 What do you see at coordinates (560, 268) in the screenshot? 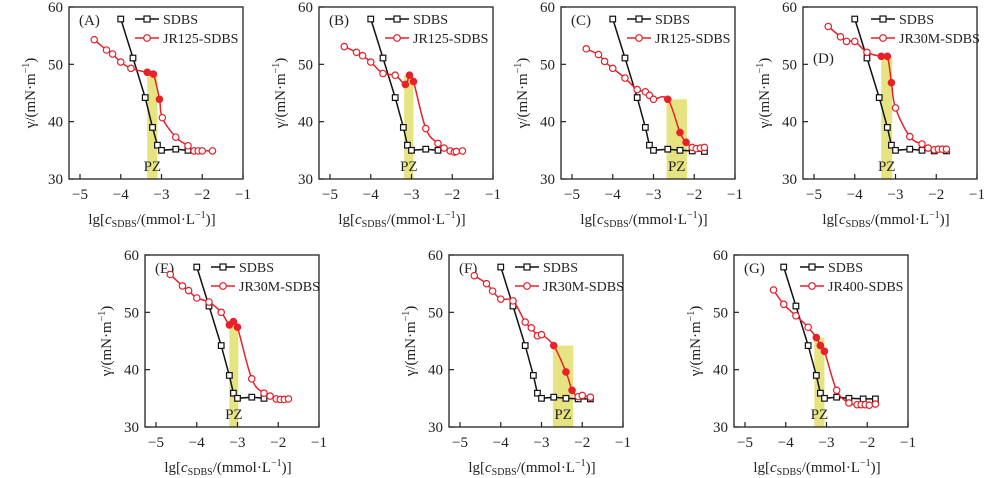
I see `legend-label: SDBS` at bounding box center [560, 268].